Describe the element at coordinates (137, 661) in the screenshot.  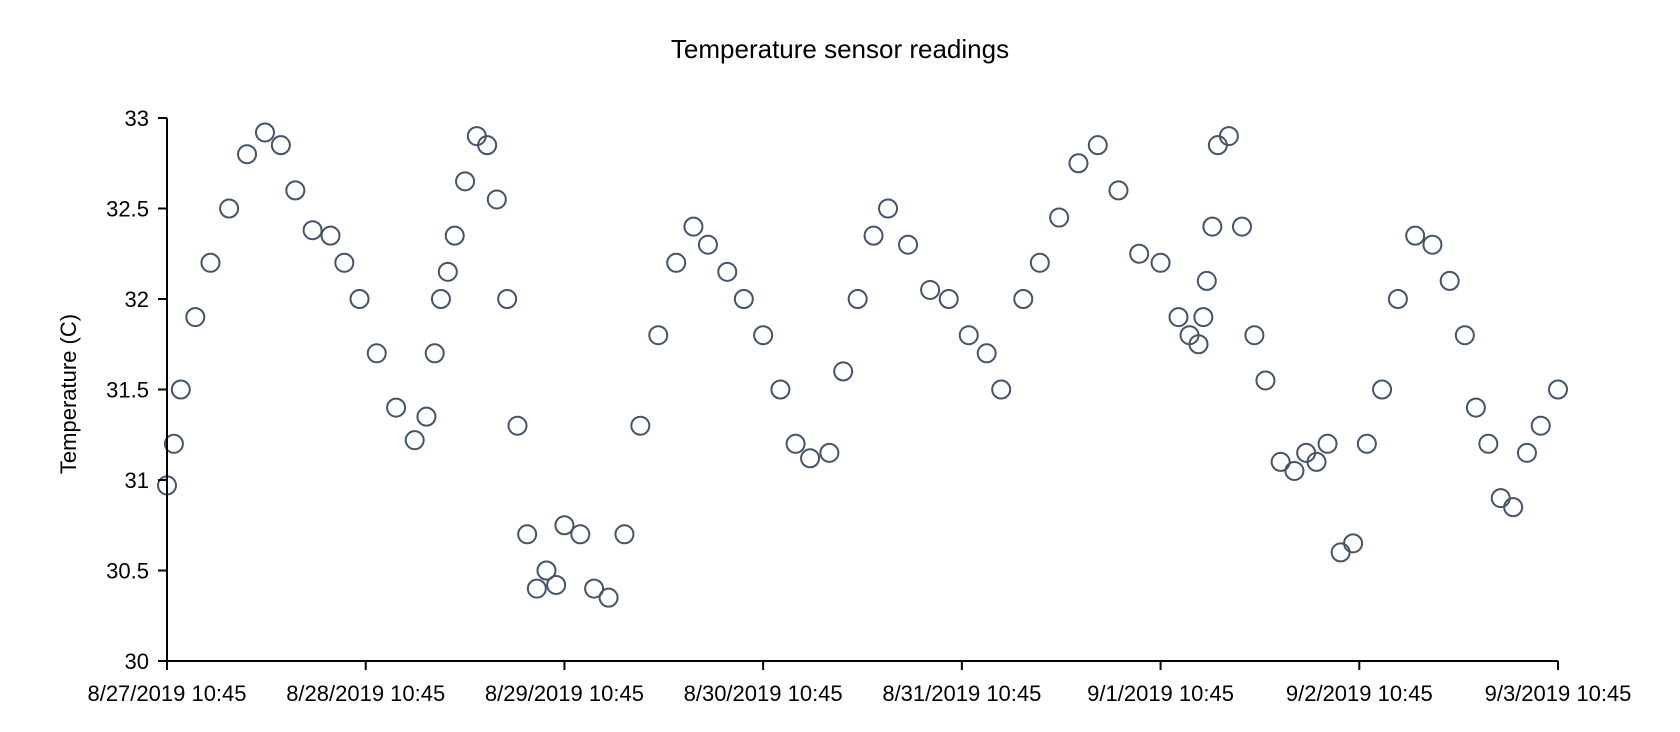
I see `y-tick-label: 30` at that location.